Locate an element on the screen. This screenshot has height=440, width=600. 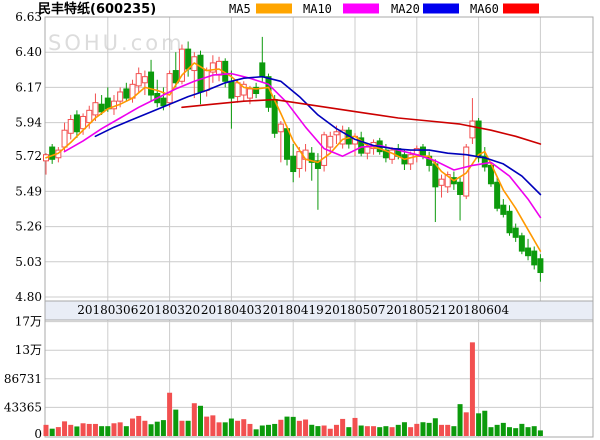
page-title: 民丰特纸(600235) is located at coordinates (97, 9).